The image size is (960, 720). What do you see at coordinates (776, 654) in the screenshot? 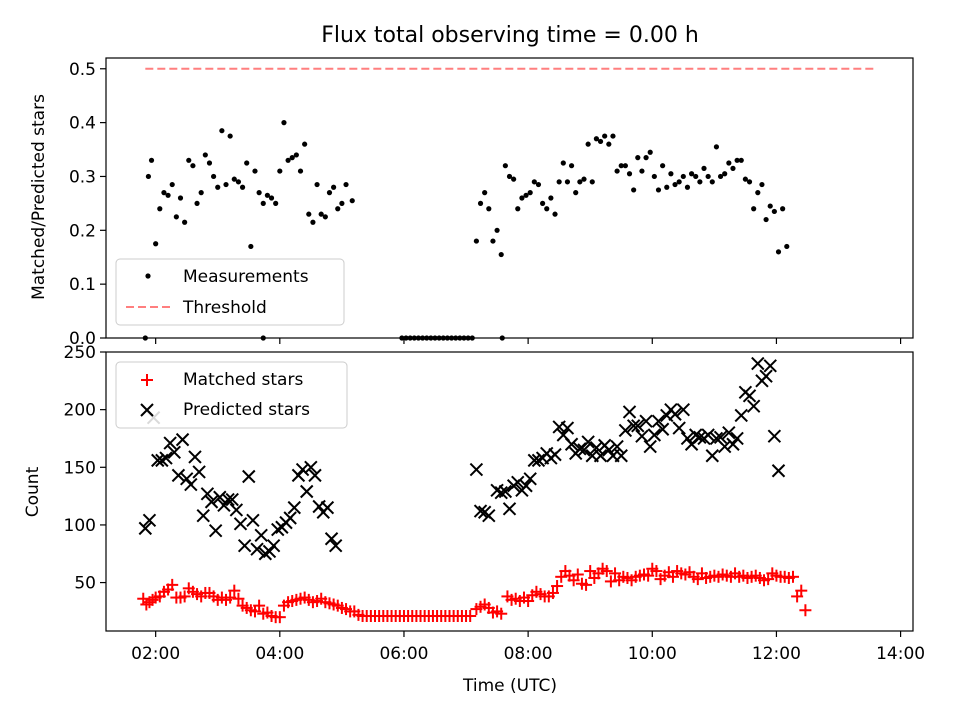
I see `x-tick-label: 12:00` at bounding box center [776, 654].